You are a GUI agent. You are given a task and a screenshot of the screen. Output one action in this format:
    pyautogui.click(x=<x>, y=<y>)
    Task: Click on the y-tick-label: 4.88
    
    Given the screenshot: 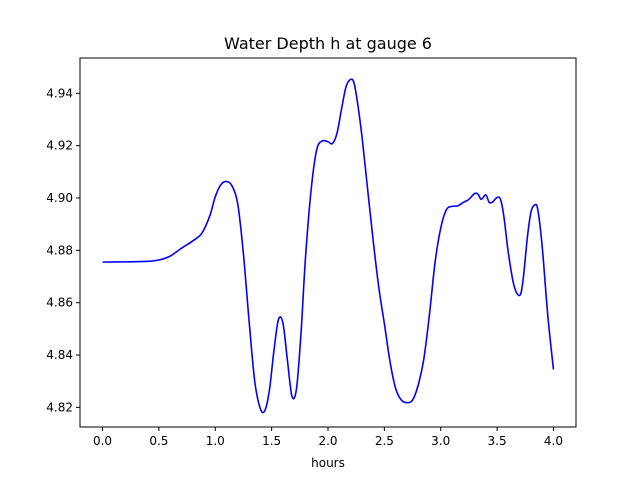 What is the action you would take?
    pyautogui.click(x=59, y=250)
    